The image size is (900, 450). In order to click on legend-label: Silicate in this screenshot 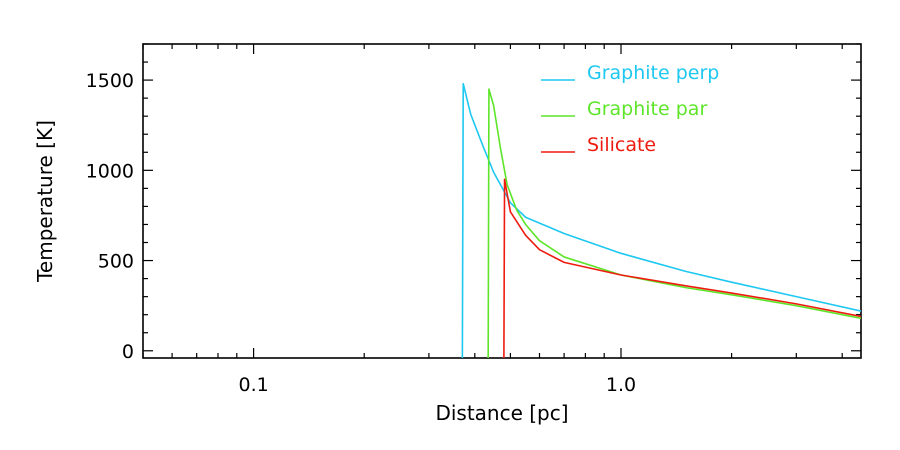, I will do `click(621, 145)`.